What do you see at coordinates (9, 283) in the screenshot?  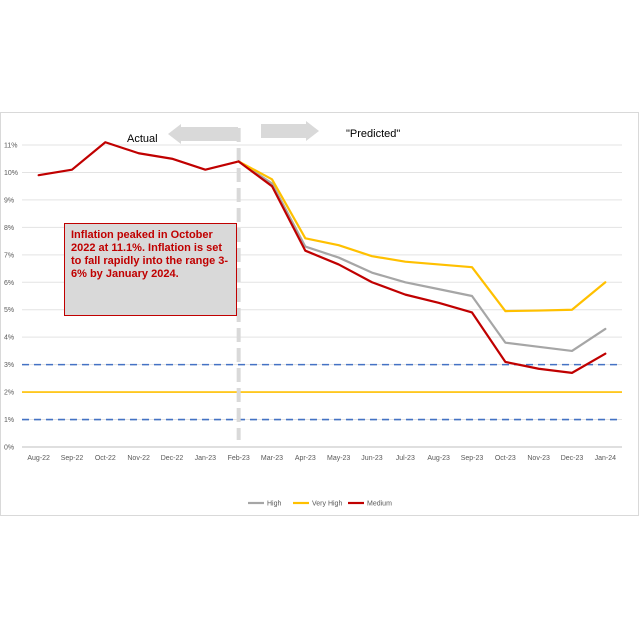 I see `y-tick-label: 6%` at bounding box center [9, 283].